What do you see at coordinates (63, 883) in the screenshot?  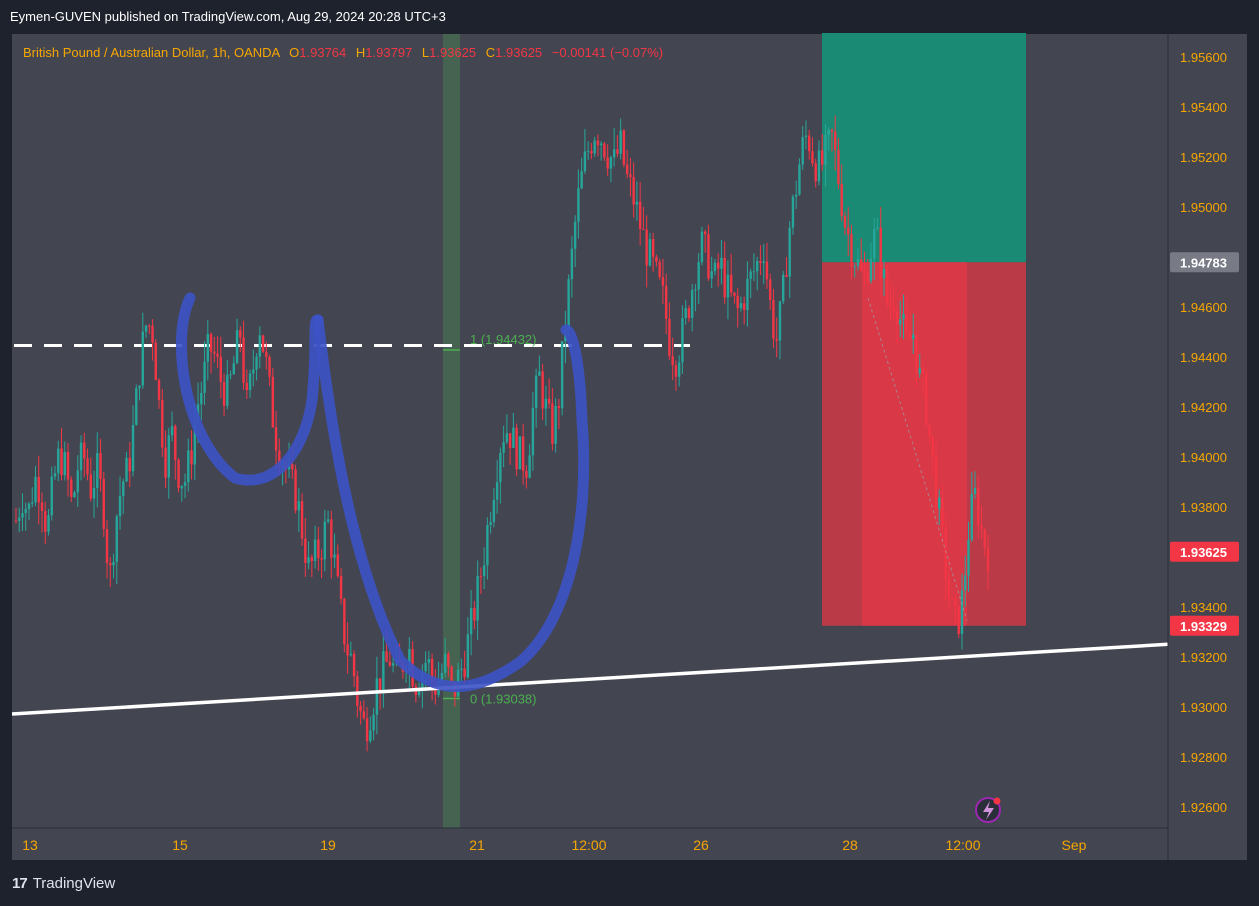 I see `tradingview-logo: 17 TradingView` at bounding box center [63, 883].